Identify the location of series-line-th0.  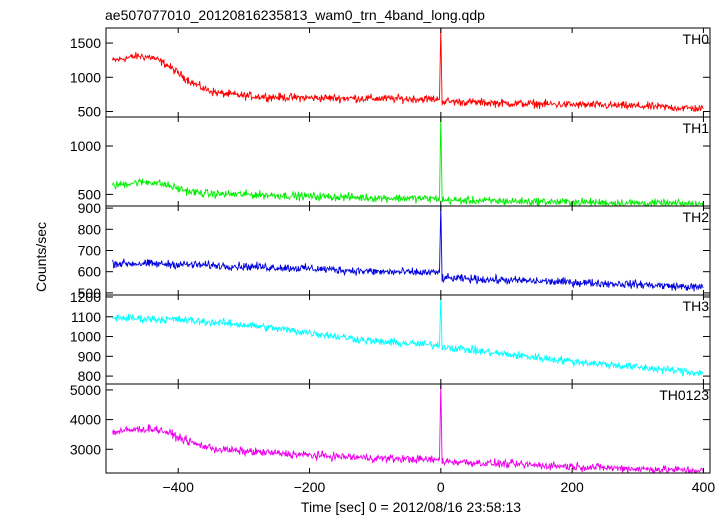
(408, 70).